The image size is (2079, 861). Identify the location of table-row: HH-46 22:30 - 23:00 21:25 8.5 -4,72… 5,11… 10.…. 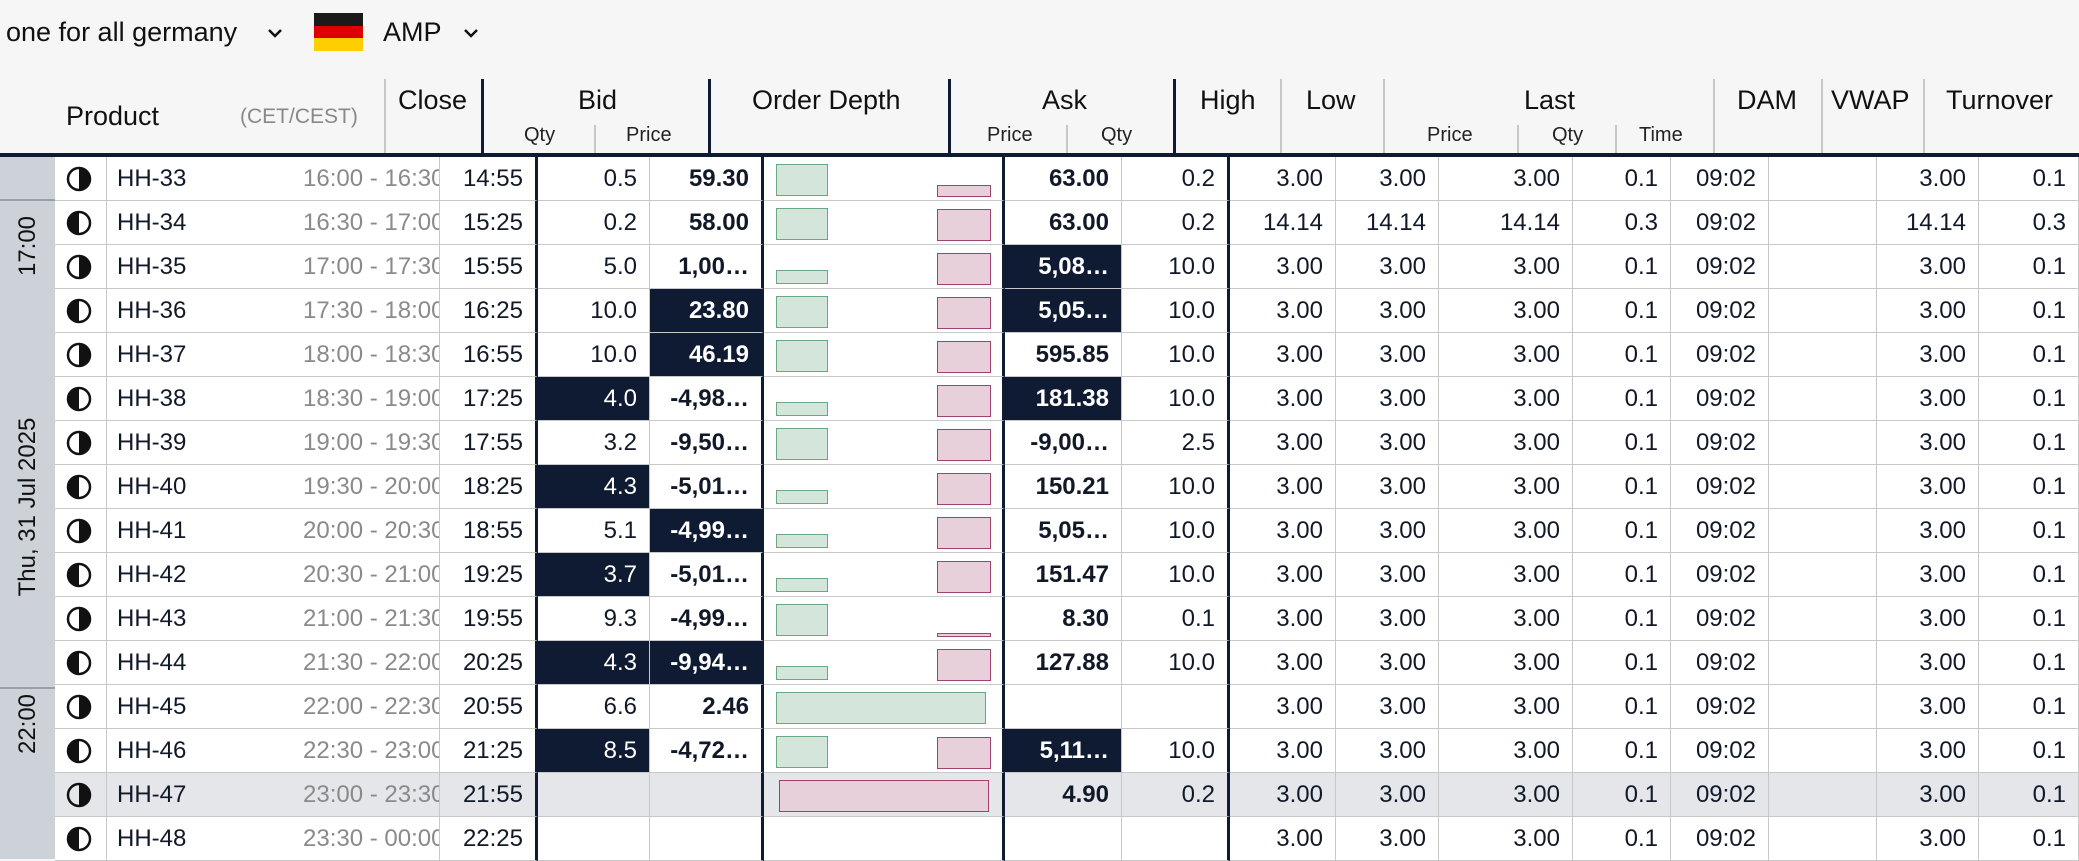
(1067, 751).